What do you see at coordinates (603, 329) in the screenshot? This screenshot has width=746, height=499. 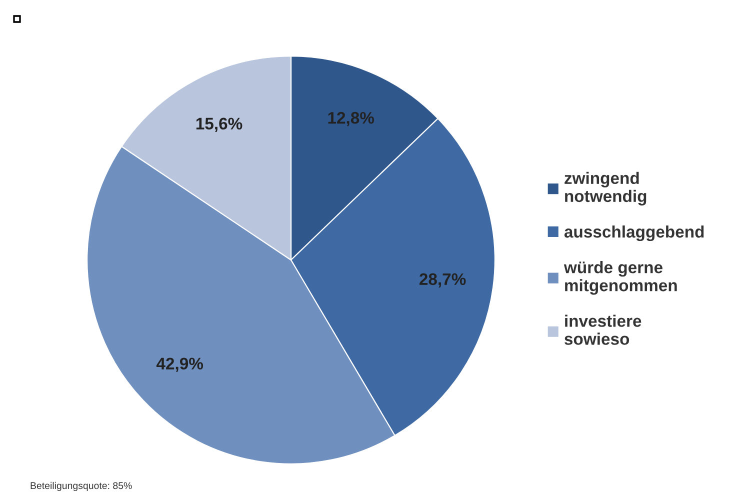 I see `legend-label: investiere sowieso` at bounding box center [603, 329].